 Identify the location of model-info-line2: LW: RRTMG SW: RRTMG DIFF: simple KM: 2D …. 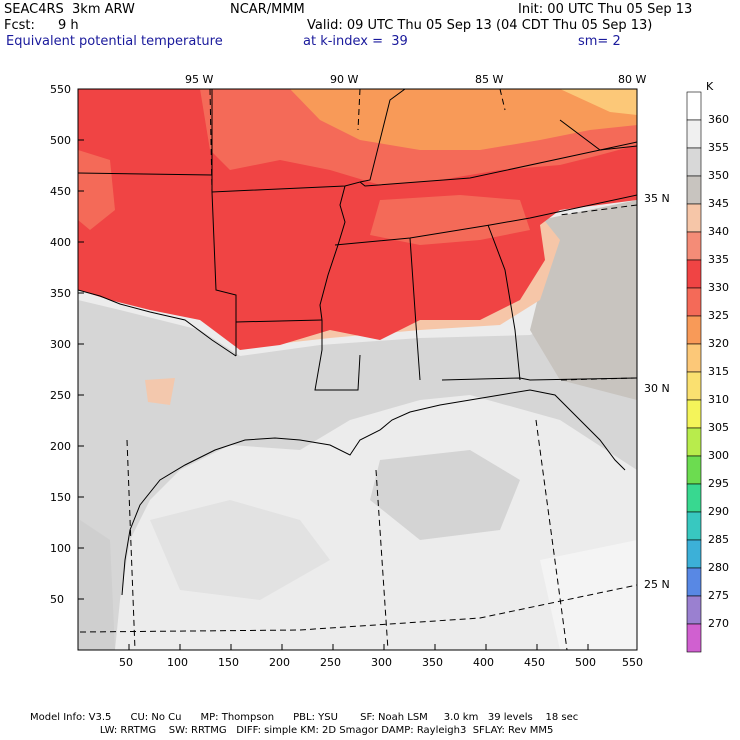
(292, 730).